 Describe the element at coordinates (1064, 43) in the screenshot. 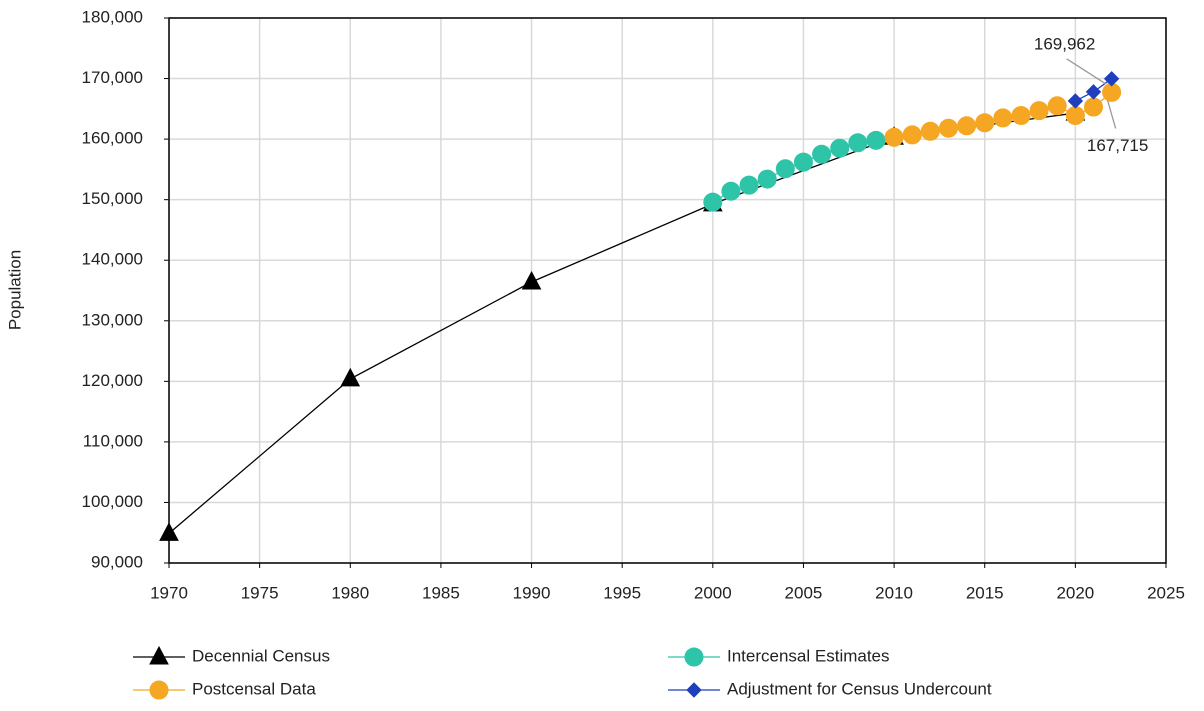

I see `data-label: 169,962` at that location.